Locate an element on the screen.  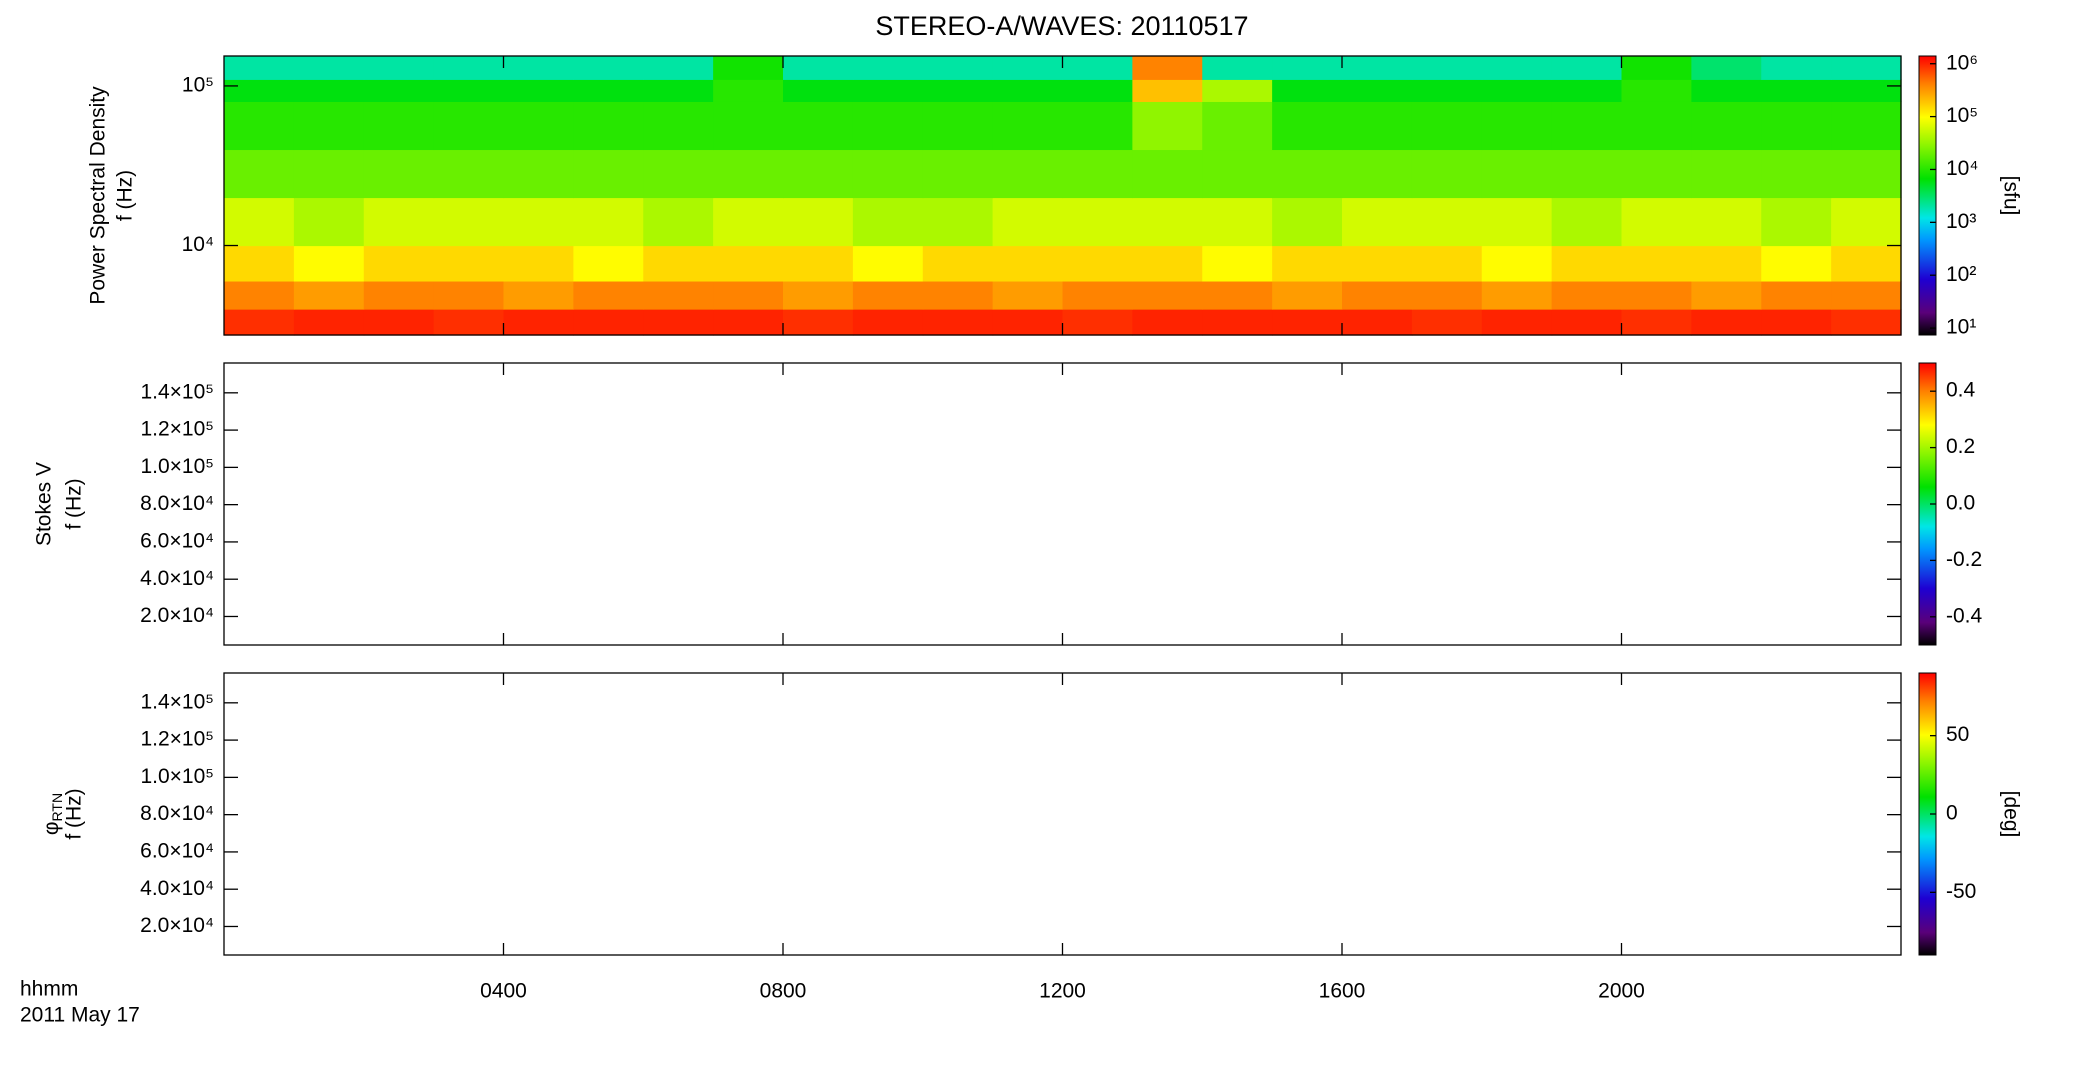
colorbar-tick-label: 10³ is located at coordinates (1961, 221).